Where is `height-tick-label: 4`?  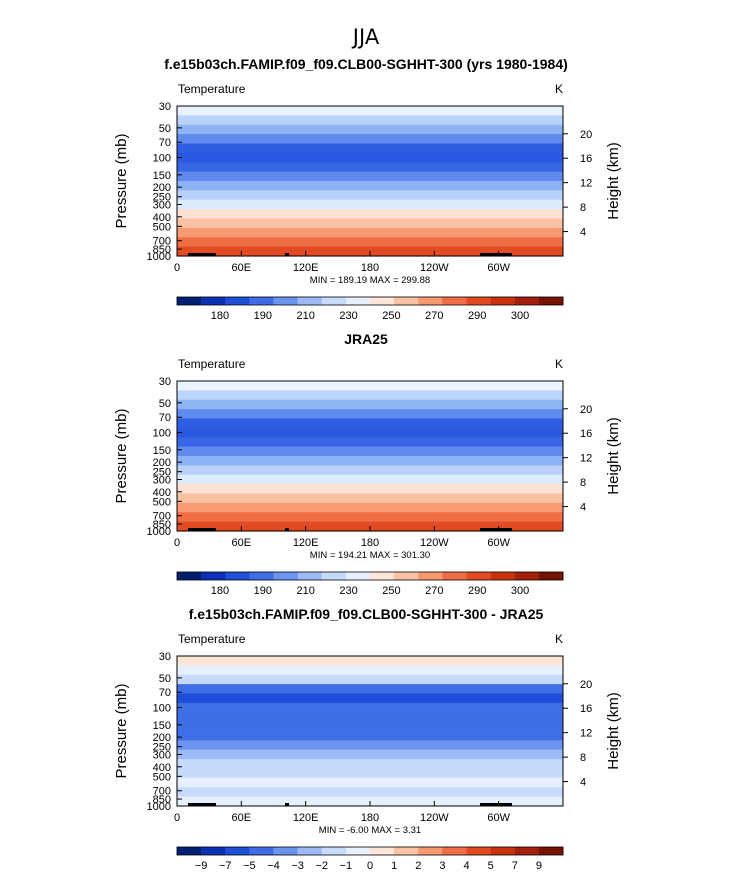 height-tick-label: 4 is located at coordinates (583, 508).